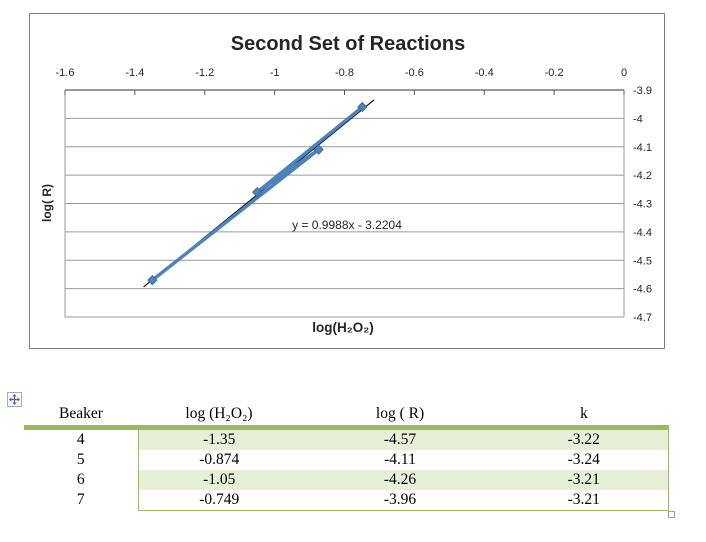 The image size is (706, 542). What do you see at coordinates (400, 500) in the screenshot?
I see `table-cell: -3.96` at bounding box center [400, 500].